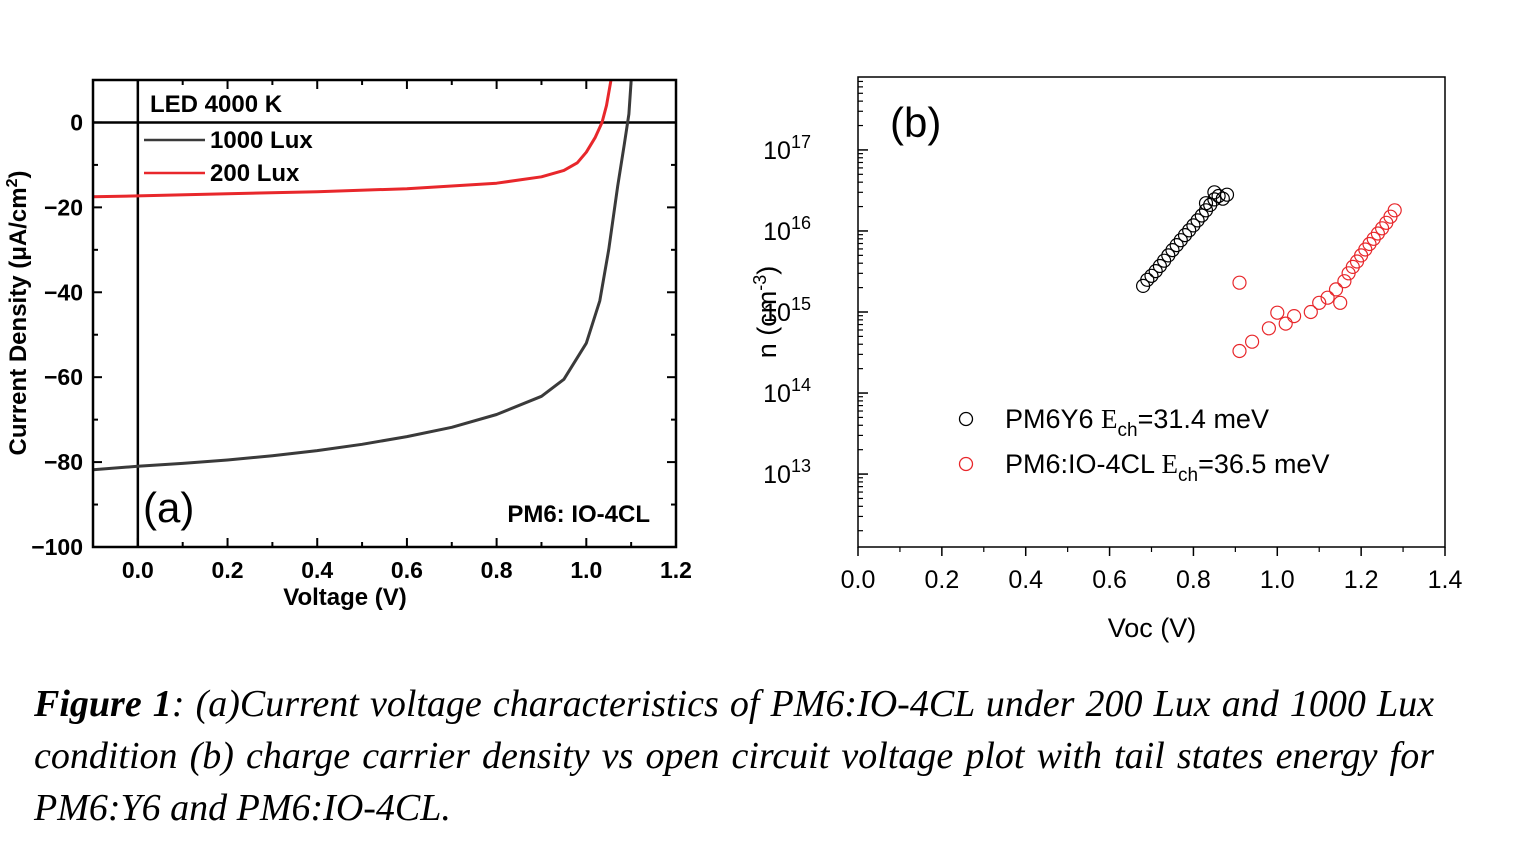 This screenshot has width=1521, height=858. I want to click on panel-b-y-tick-label: 1016, so click(787, 229).